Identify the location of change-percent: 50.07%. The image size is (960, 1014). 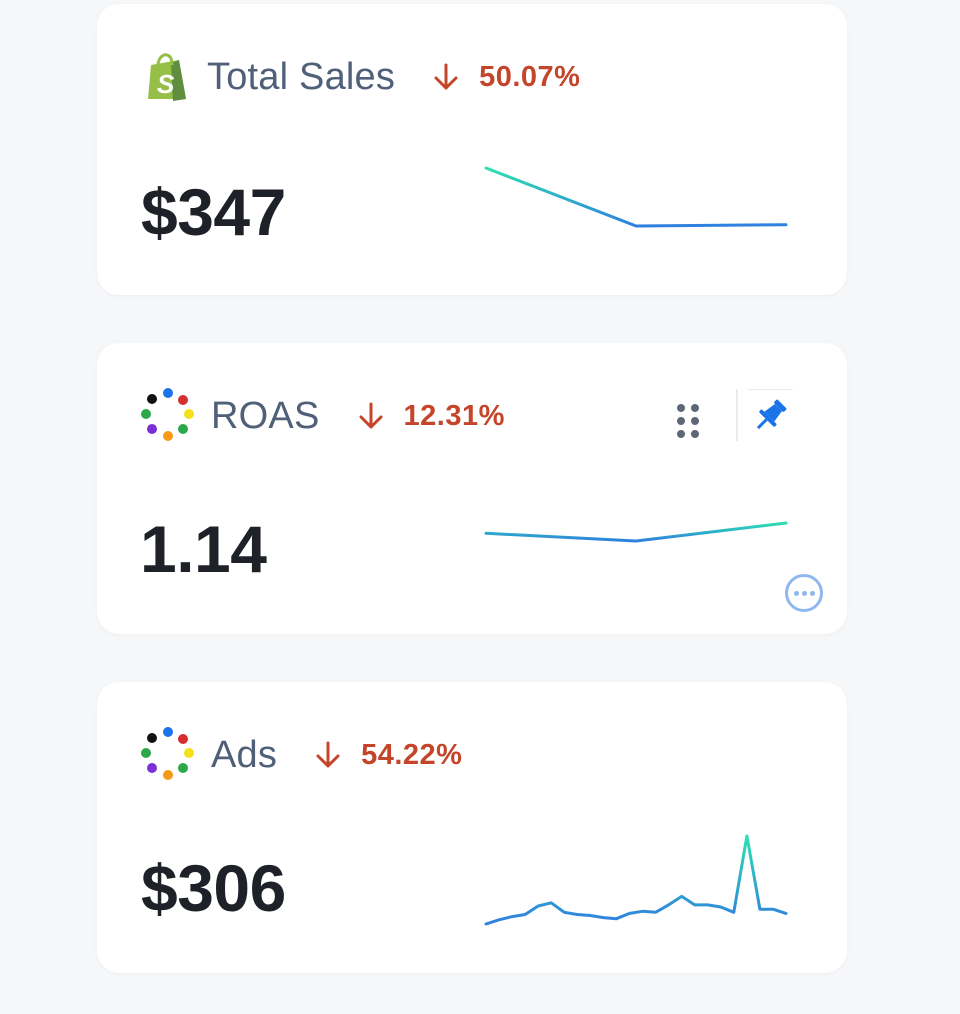
(530, 76).